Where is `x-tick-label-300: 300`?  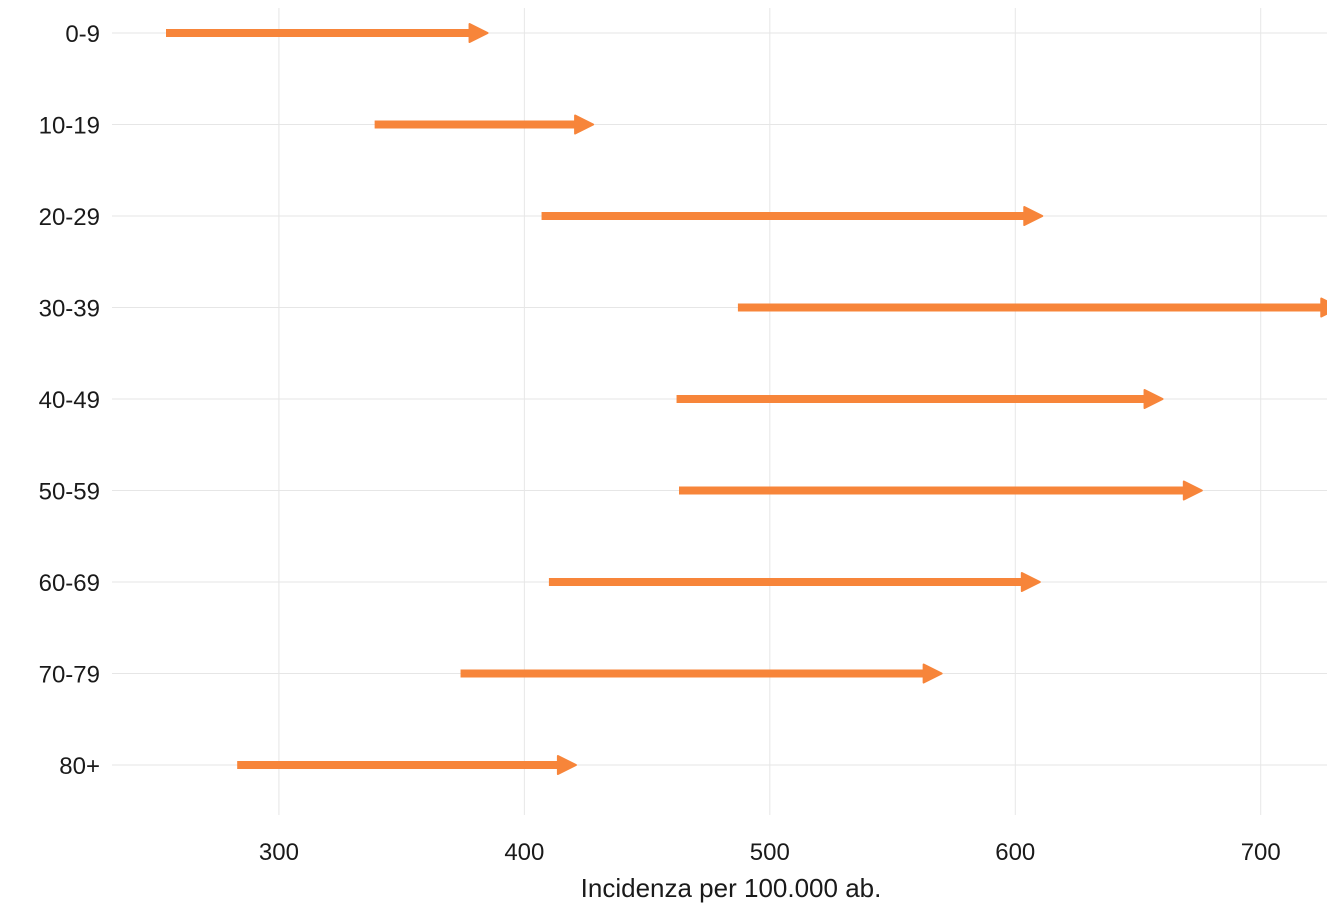
x-tick-label-300: 300 is located at coordinates (279, 852).